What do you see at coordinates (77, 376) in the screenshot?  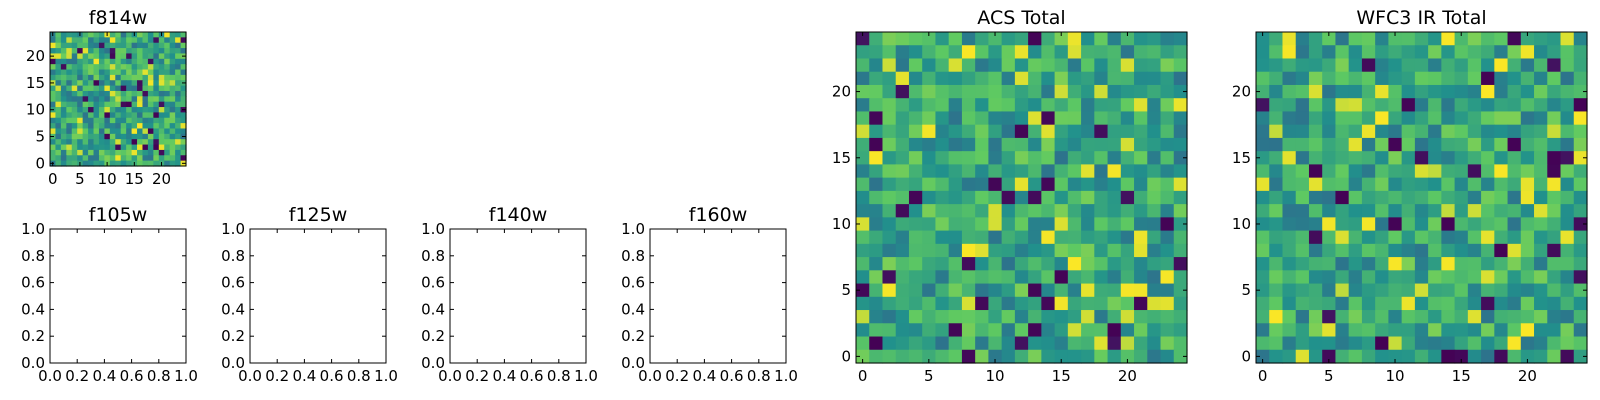 I see `x-tick-label: 0.2` at bounding box center [77, 376].